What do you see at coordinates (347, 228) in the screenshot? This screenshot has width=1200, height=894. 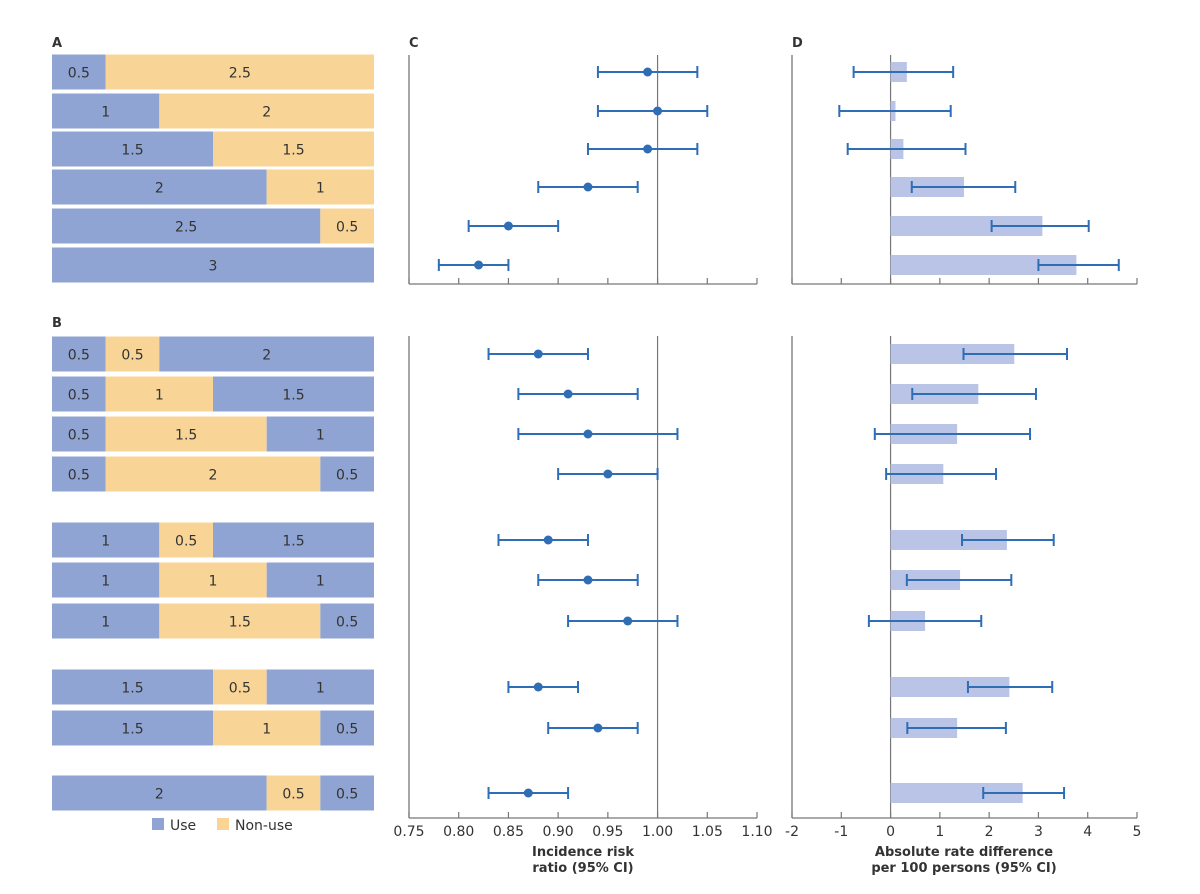 I see `a-segment-label: 0.5` at bounding box center [347, 228].